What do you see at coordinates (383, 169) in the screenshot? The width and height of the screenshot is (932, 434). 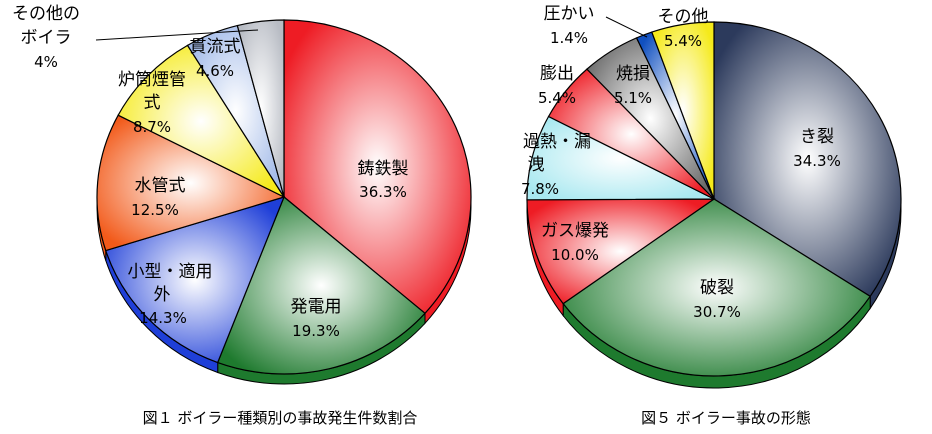 I see `label-cast-iron: 鋳鉄製` at bounding box center [383, 169].